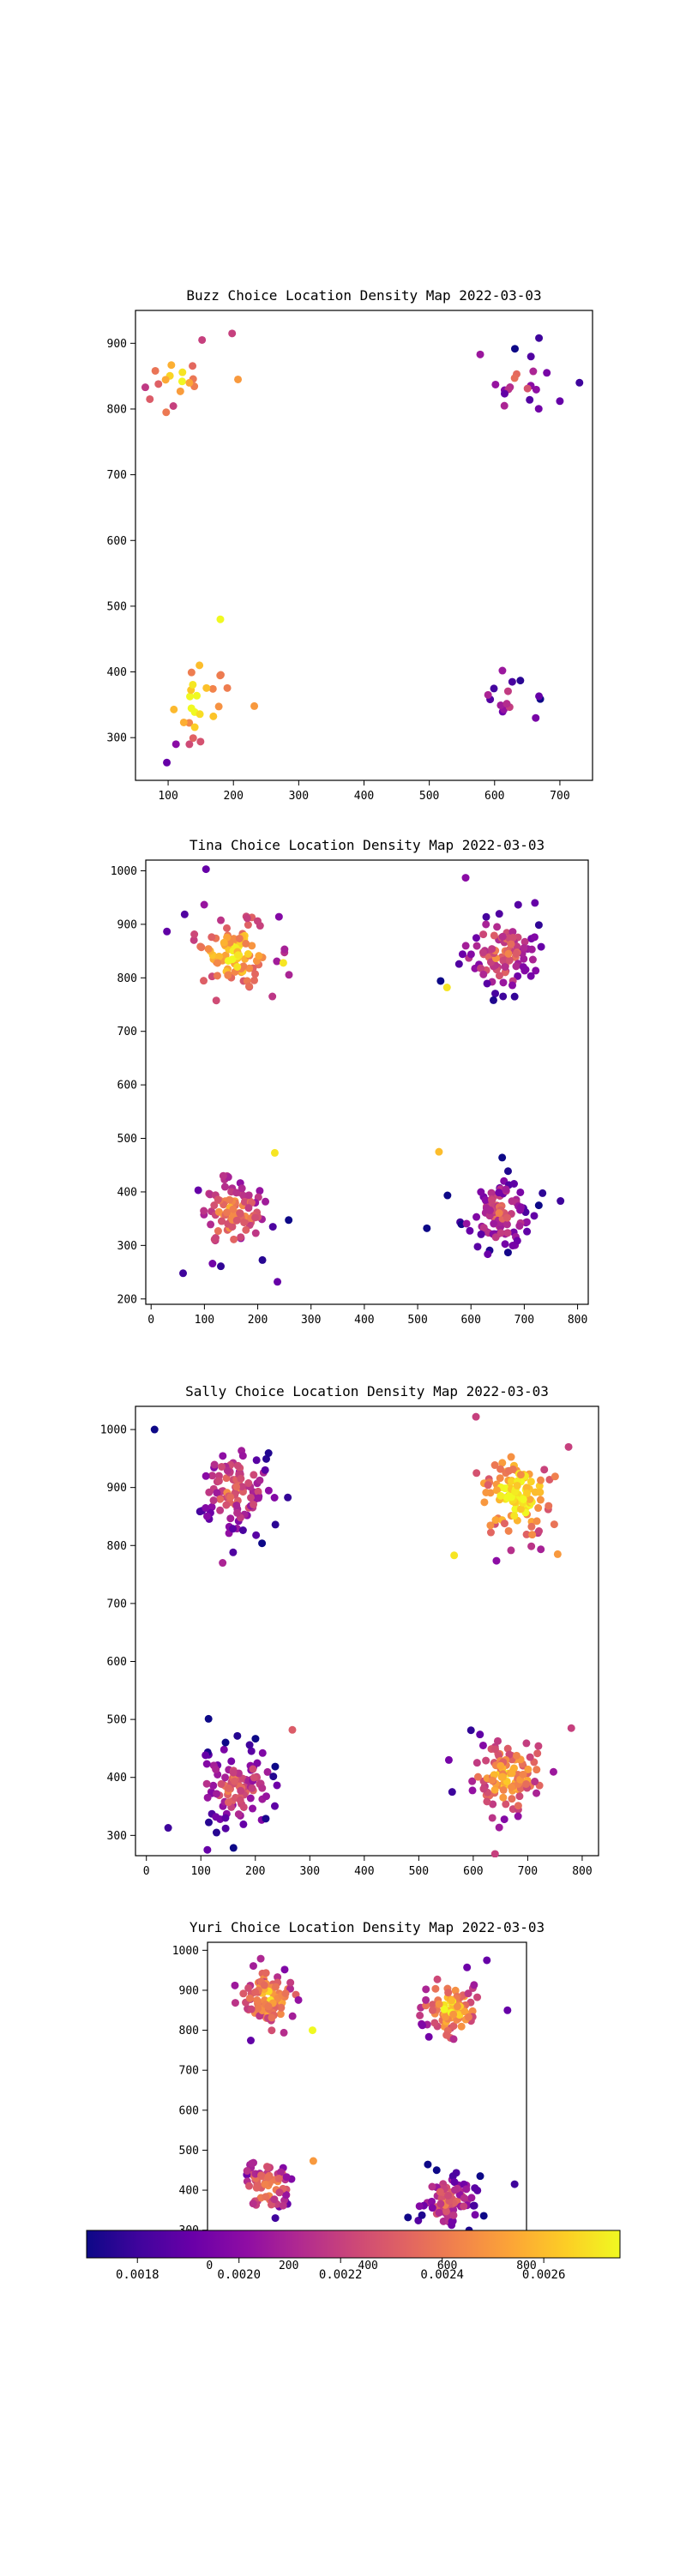 This screenshot has width=686, height=2576. Describe the element at coordinates (189, 2110) in the screenshot. I see `y-tick-label: 600` at that location.